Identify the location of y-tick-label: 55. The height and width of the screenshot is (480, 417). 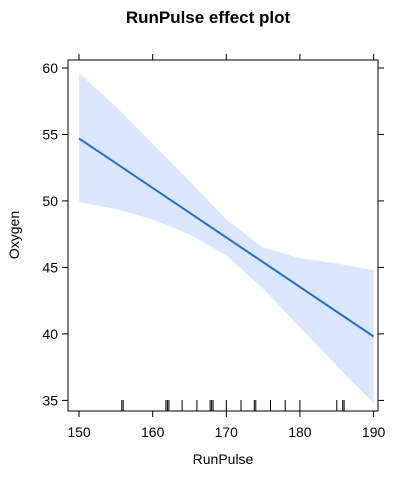
(50, 135).